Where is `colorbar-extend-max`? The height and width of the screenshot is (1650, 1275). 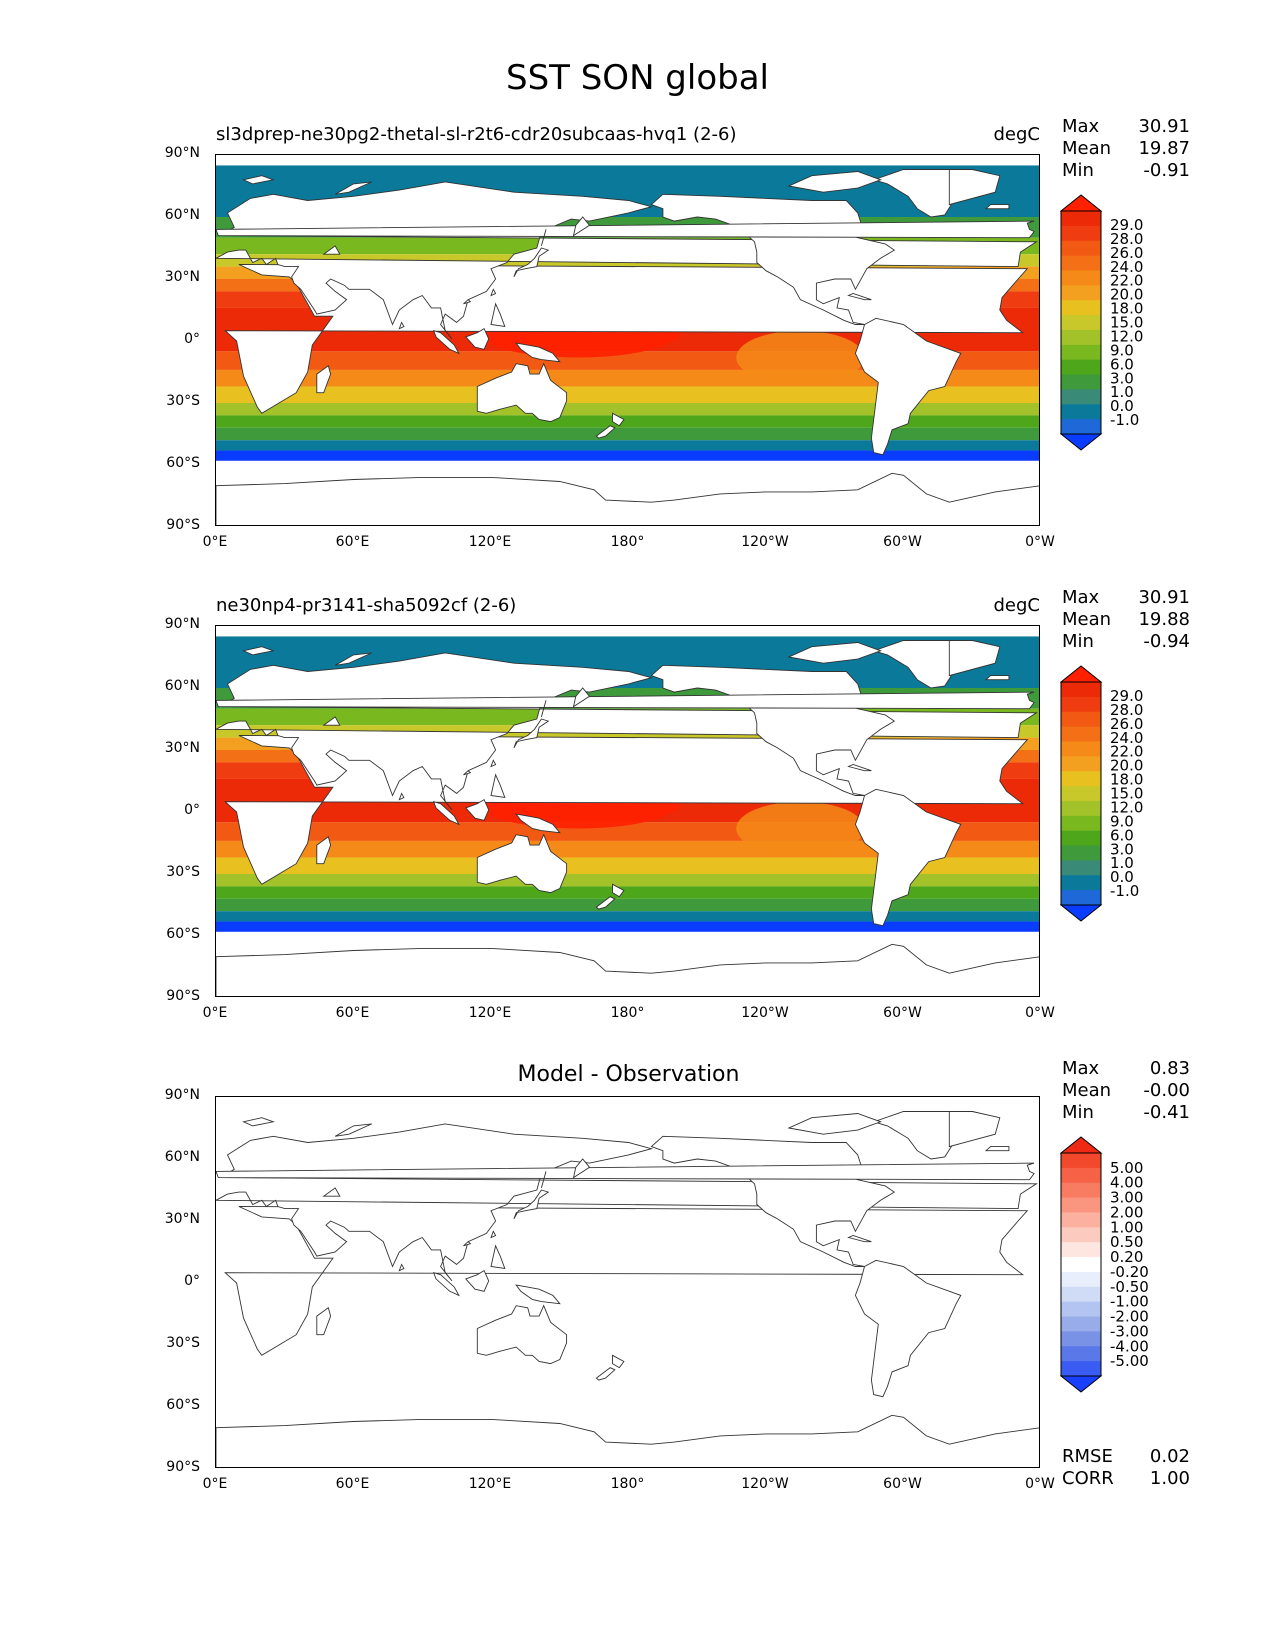 colorbar-extend-max is located at coordinates (1081, 1145).